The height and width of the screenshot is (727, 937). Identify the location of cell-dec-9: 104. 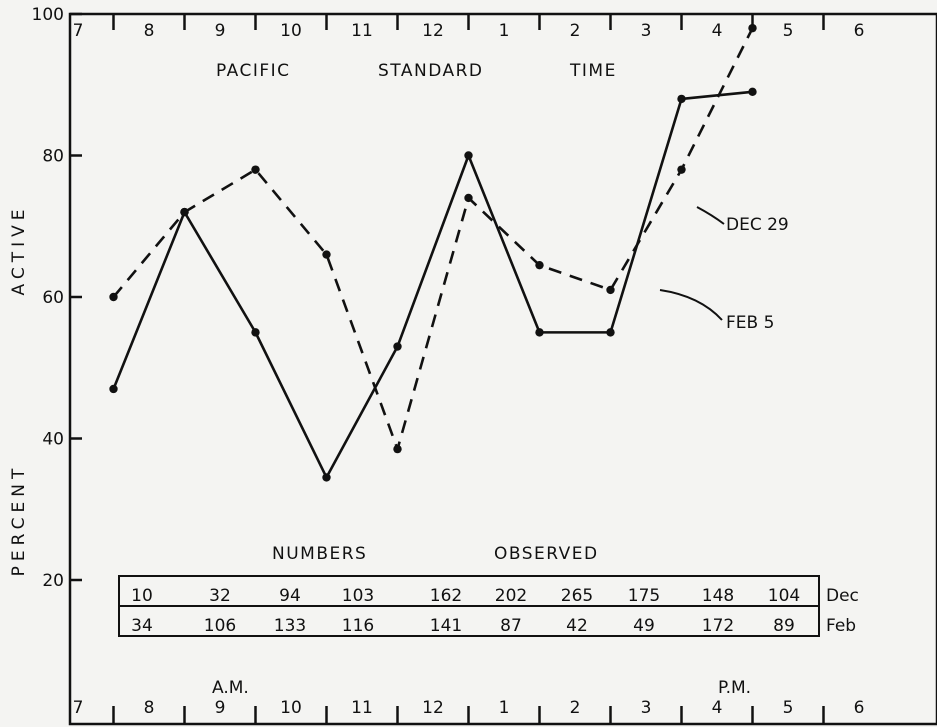
(784, 596).